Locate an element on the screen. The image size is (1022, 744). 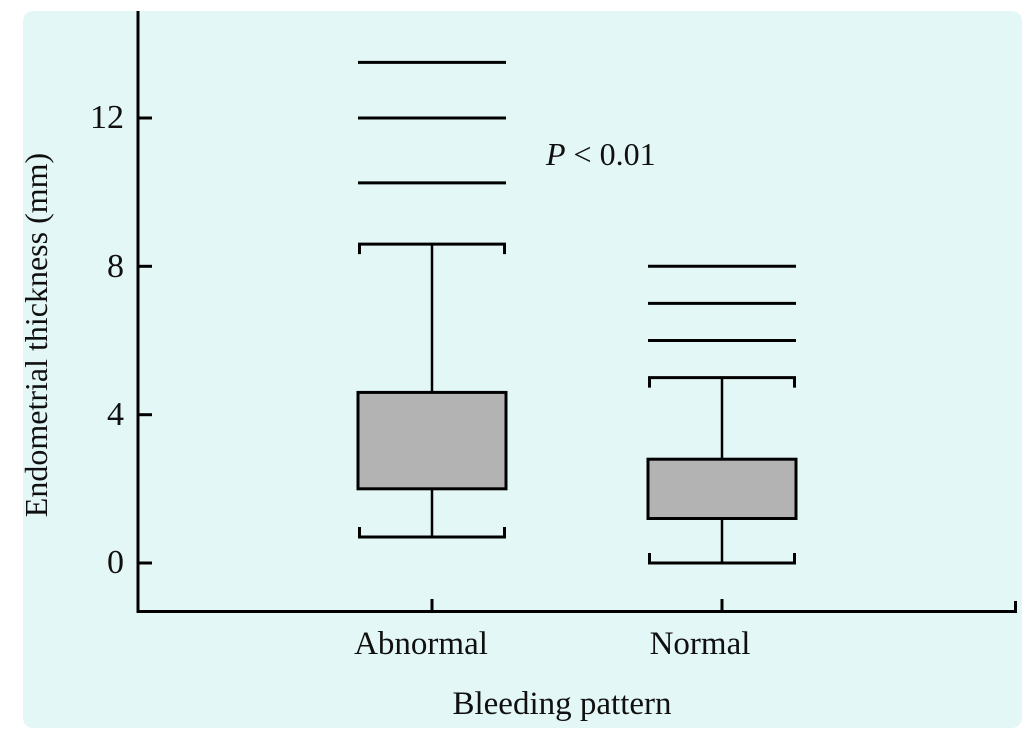
y-tick-label-4: 4 is located at coordinates (115, 414).